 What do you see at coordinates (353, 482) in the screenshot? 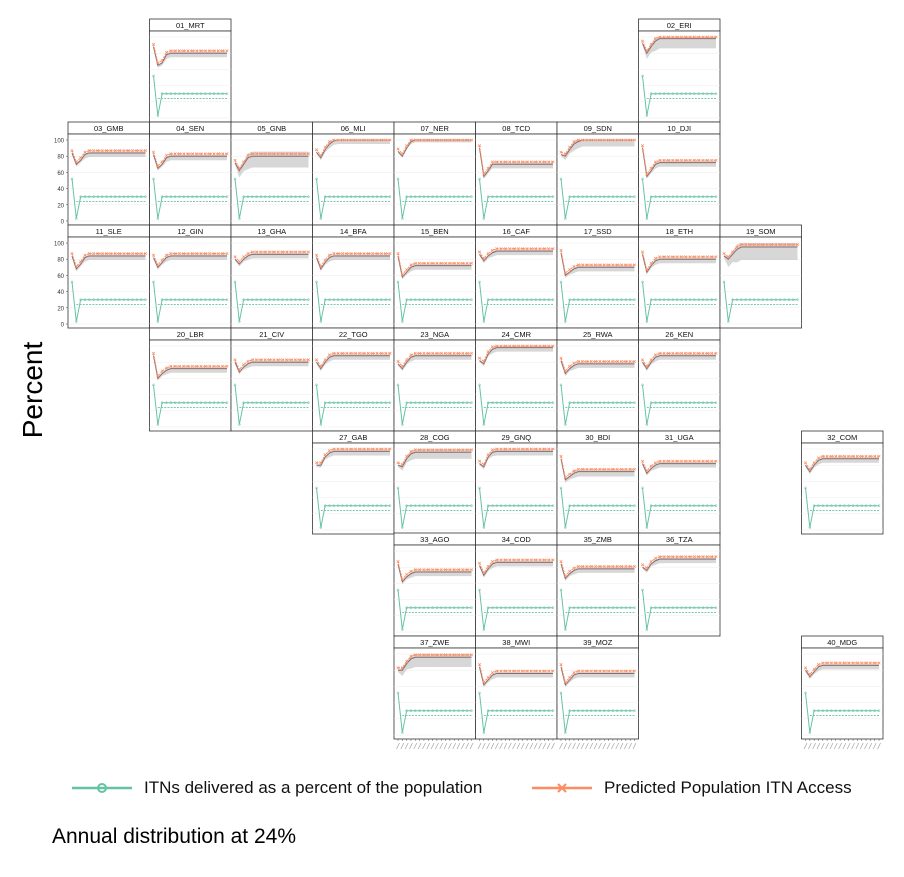
I see `panel-27_gab: 27_GAB` at bounding box center [353, 482].